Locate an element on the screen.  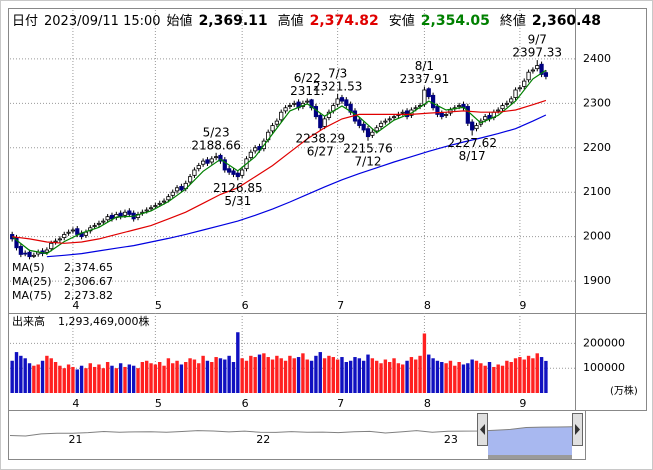
header-label: 高値 is located at coordinates (290, 21).